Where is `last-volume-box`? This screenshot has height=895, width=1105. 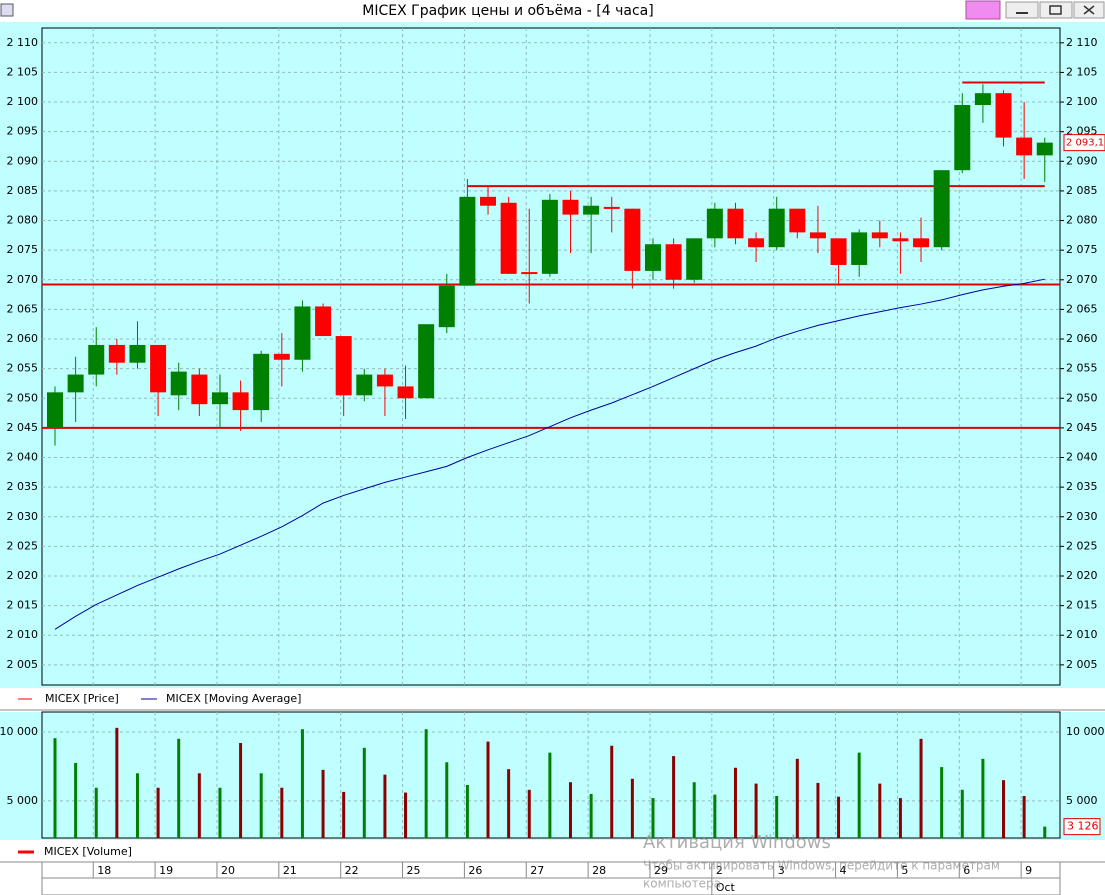 last-volume-box is located at coordinates (1082, 827).